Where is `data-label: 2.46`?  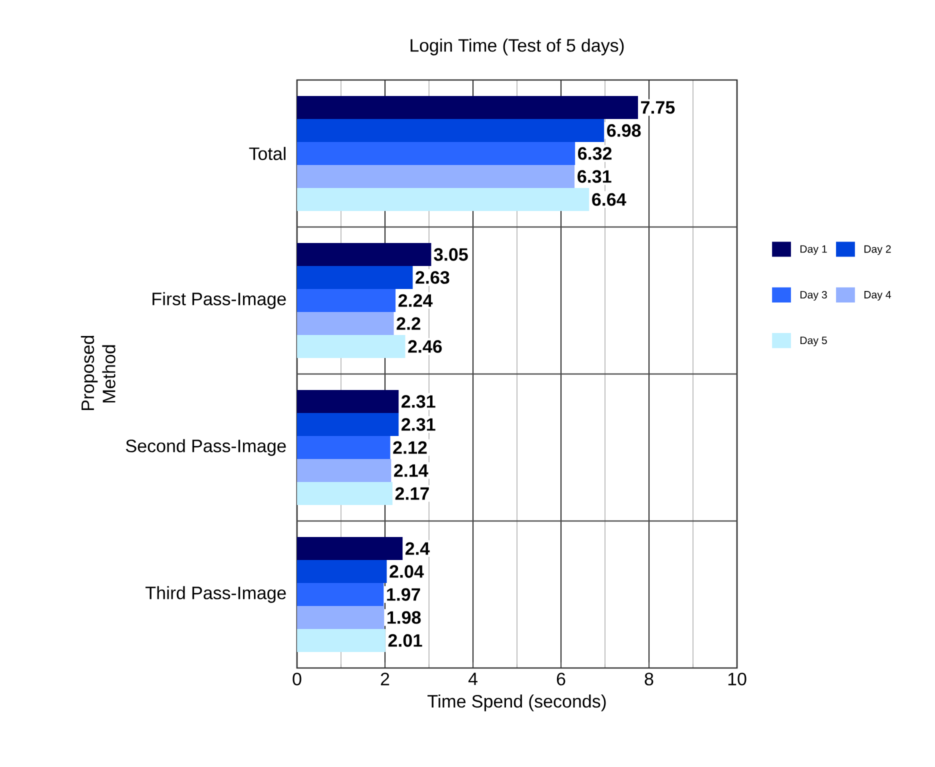 data-label: 2.46 is located at coordinates (425, 346).